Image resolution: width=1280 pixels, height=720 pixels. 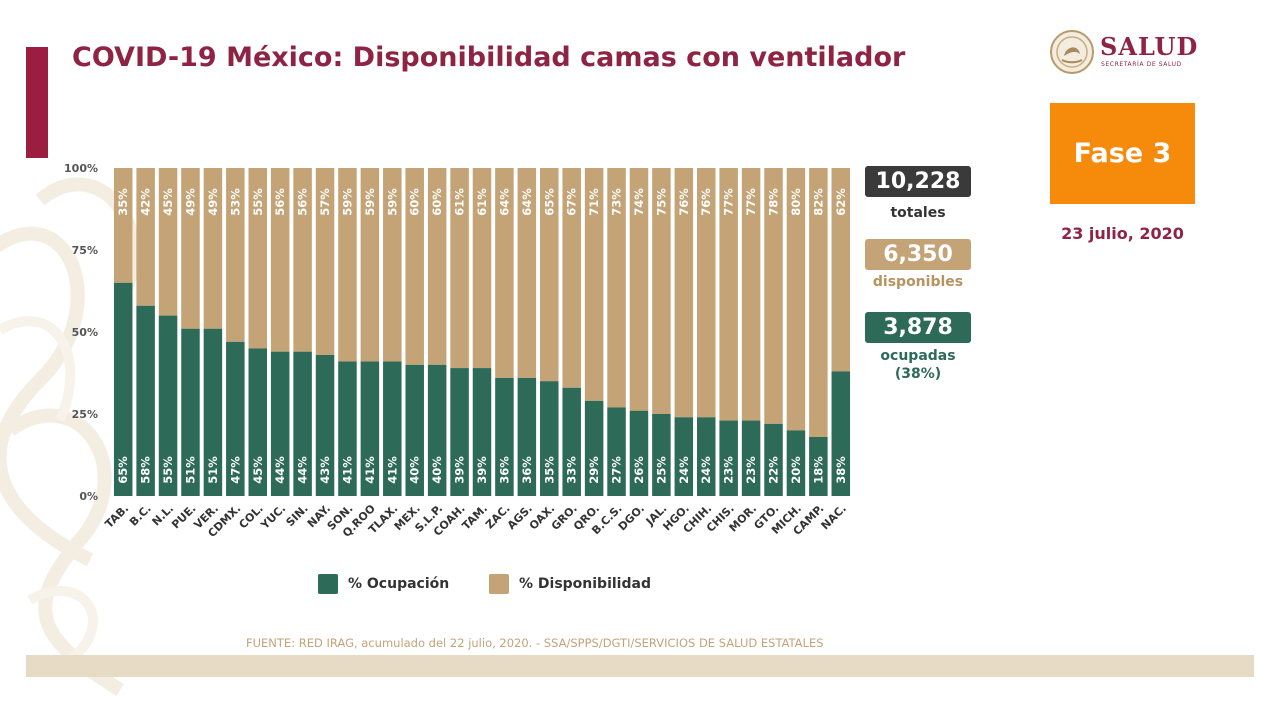 I want to click on phase-badge: Fase 3, so click(x=1122, y=153).